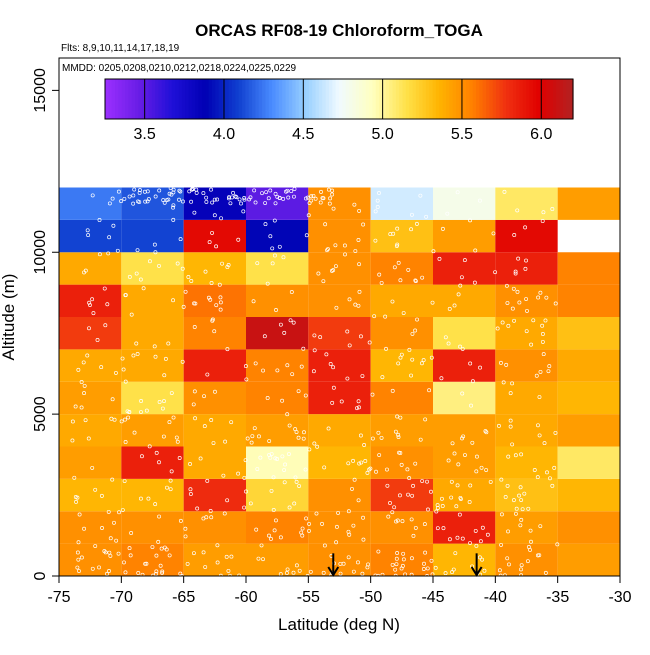  I want to click on arrow-annotations, so click(405, 565).